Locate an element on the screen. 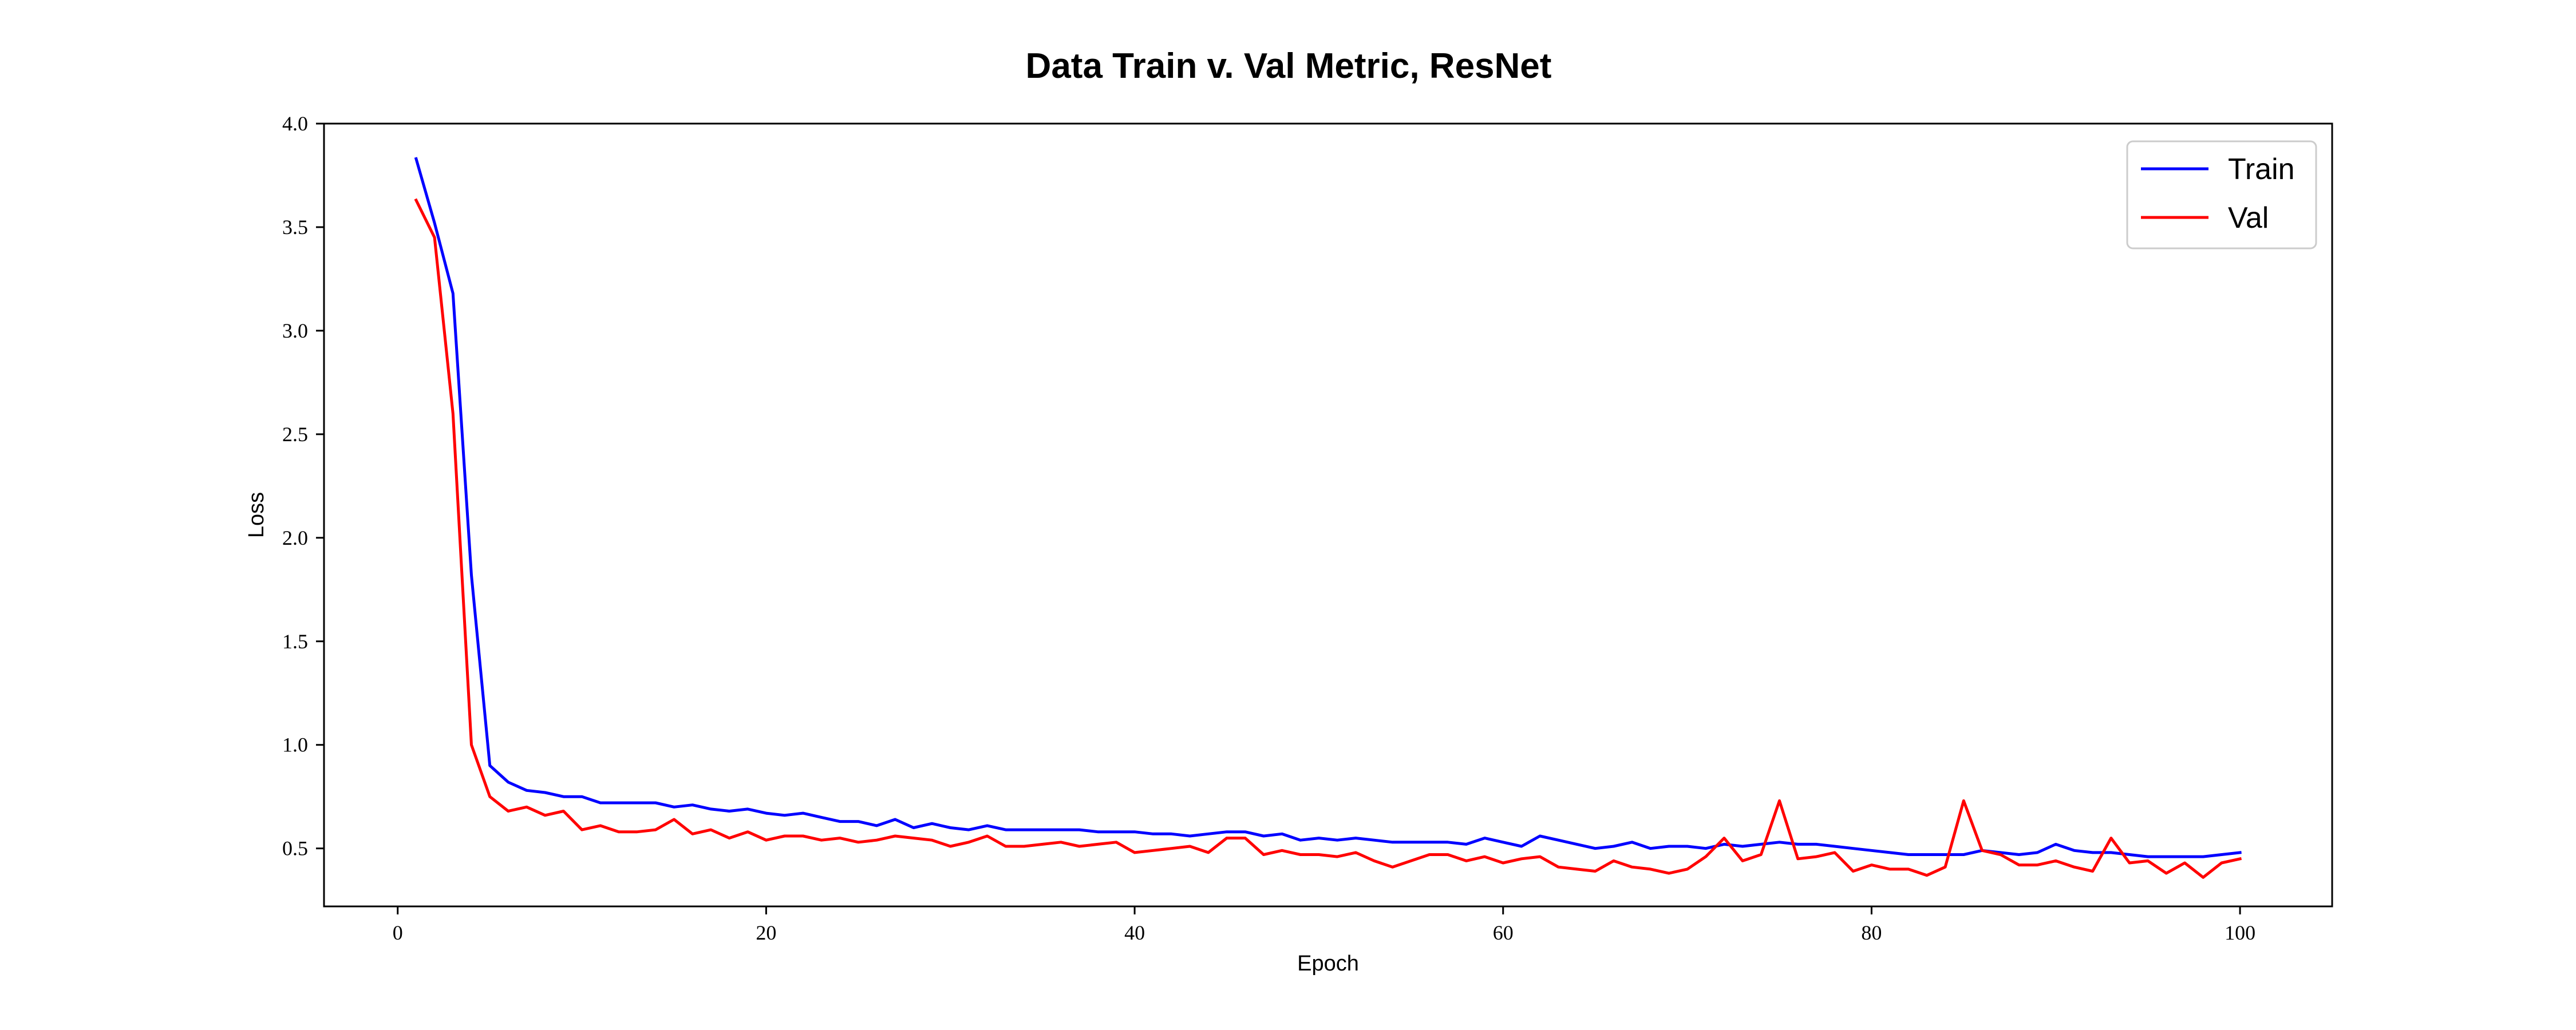 This screenshot has width=2576, height=1030. y-tick-label: 1.5 is located at coordinates (295, 641).